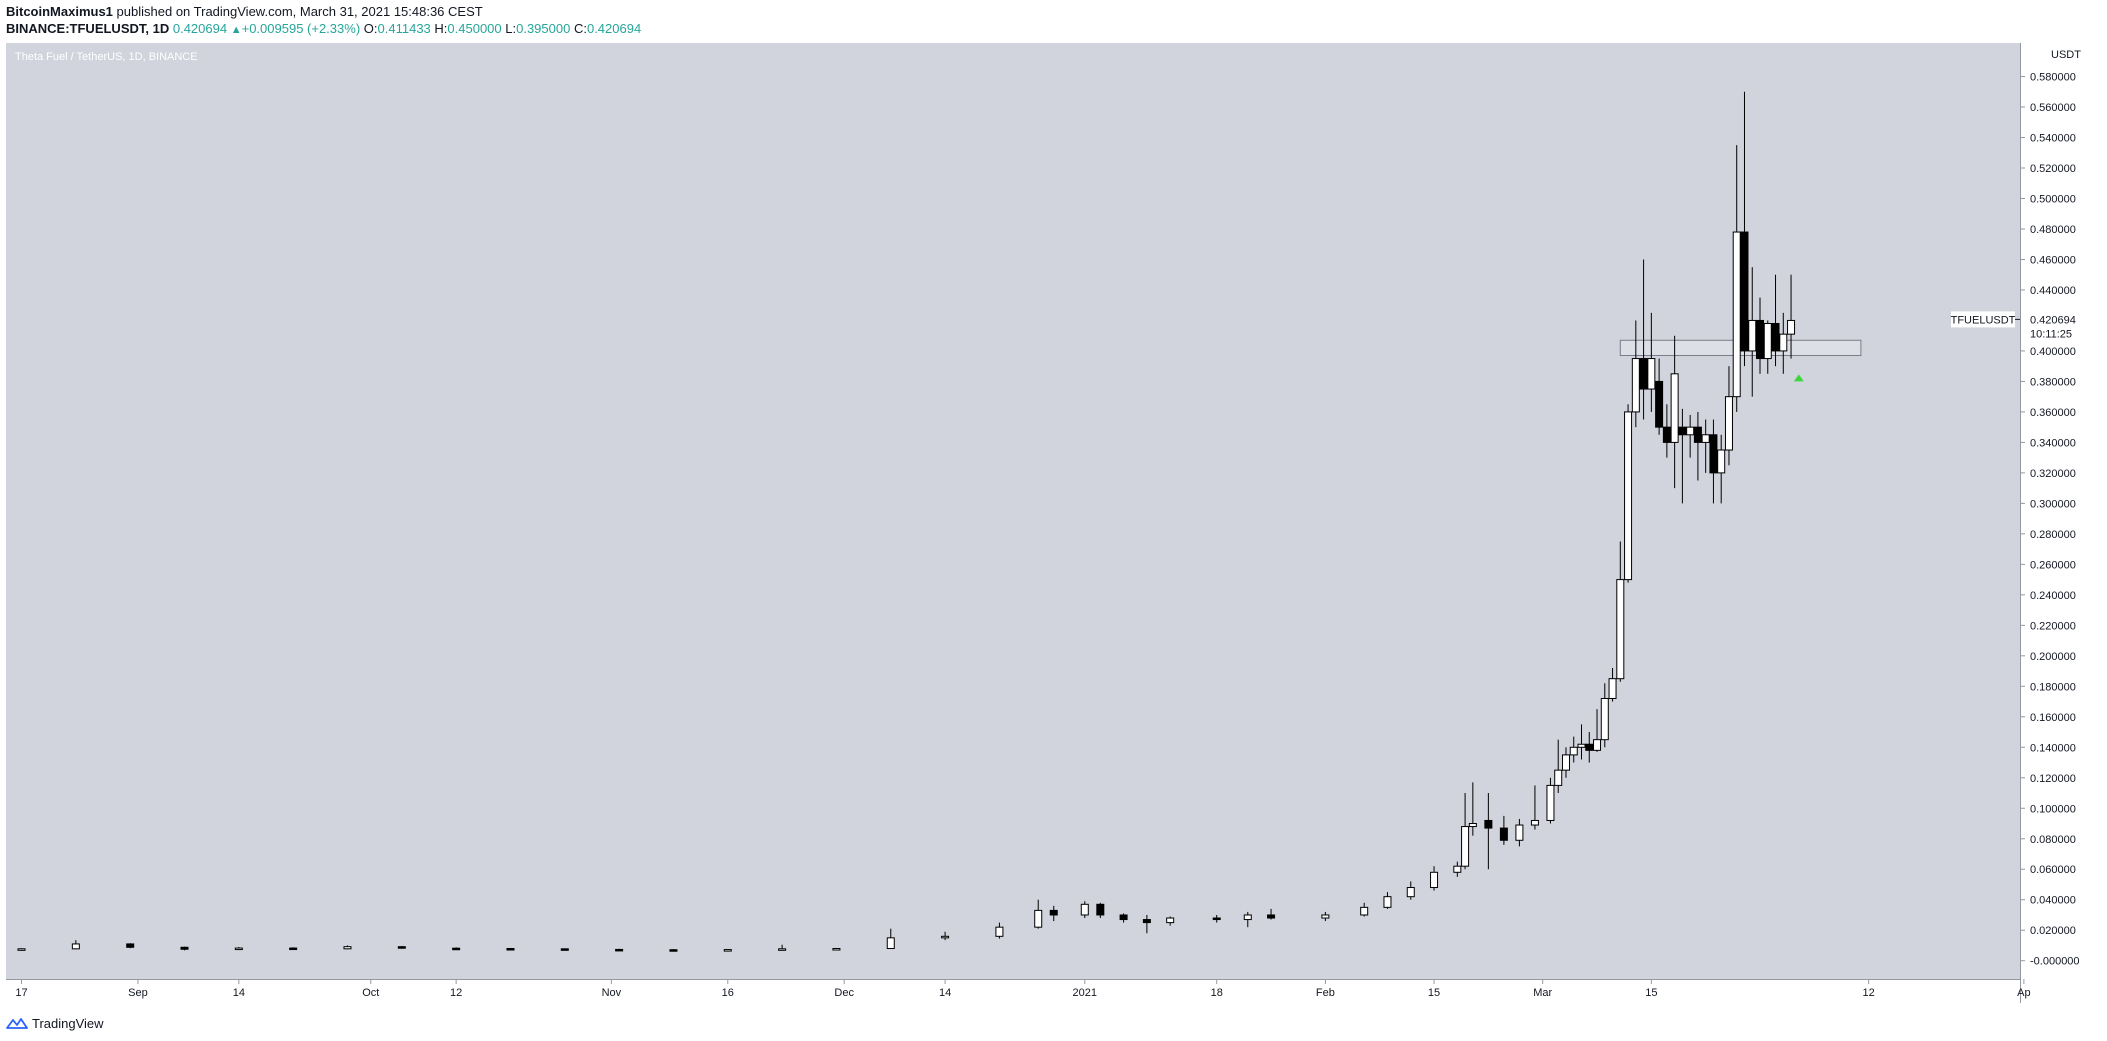 This screenshot has width=2107, height=1041. What do you see at coordinates (2053, 657) in the screenshot?
I see `y-tick-label: 0.200000` at bounding box center [2053, 657].